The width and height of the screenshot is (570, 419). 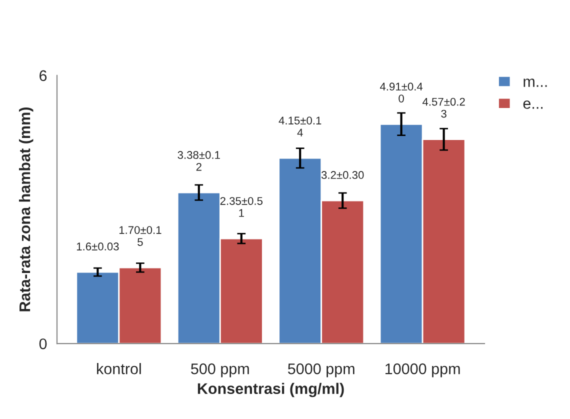 I want to click on data-label: 1.6±0.03, so click(x=97, y=246).